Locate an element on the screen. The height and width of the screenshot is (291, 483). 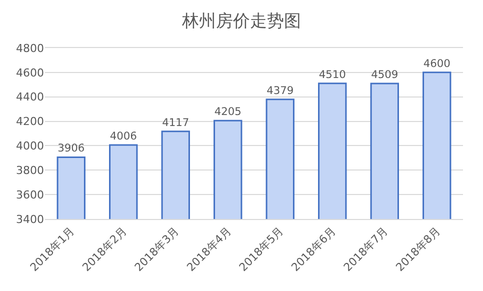
data-label: 4117 is located at coordinates (176, 122).